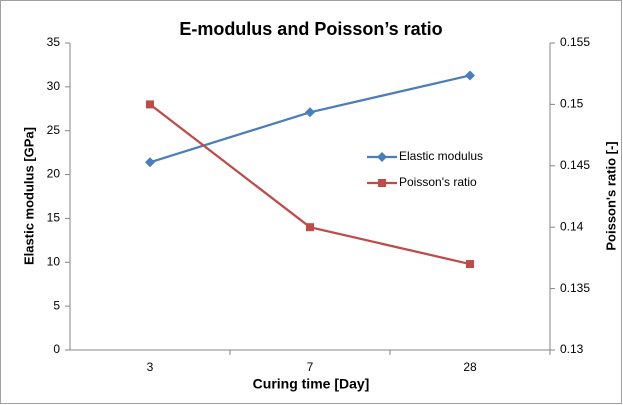 The height and width of the screenshot is (405, 623). What do you see at coordinates (150, 367) in the screenshot?
I see `x-tick-label: 3` at bounding box center [150, 367].